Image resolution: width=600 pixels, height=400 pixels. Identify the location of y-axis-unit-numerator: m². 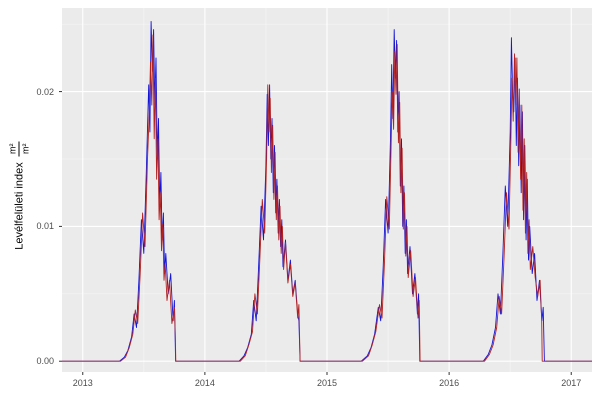
(12, 149).